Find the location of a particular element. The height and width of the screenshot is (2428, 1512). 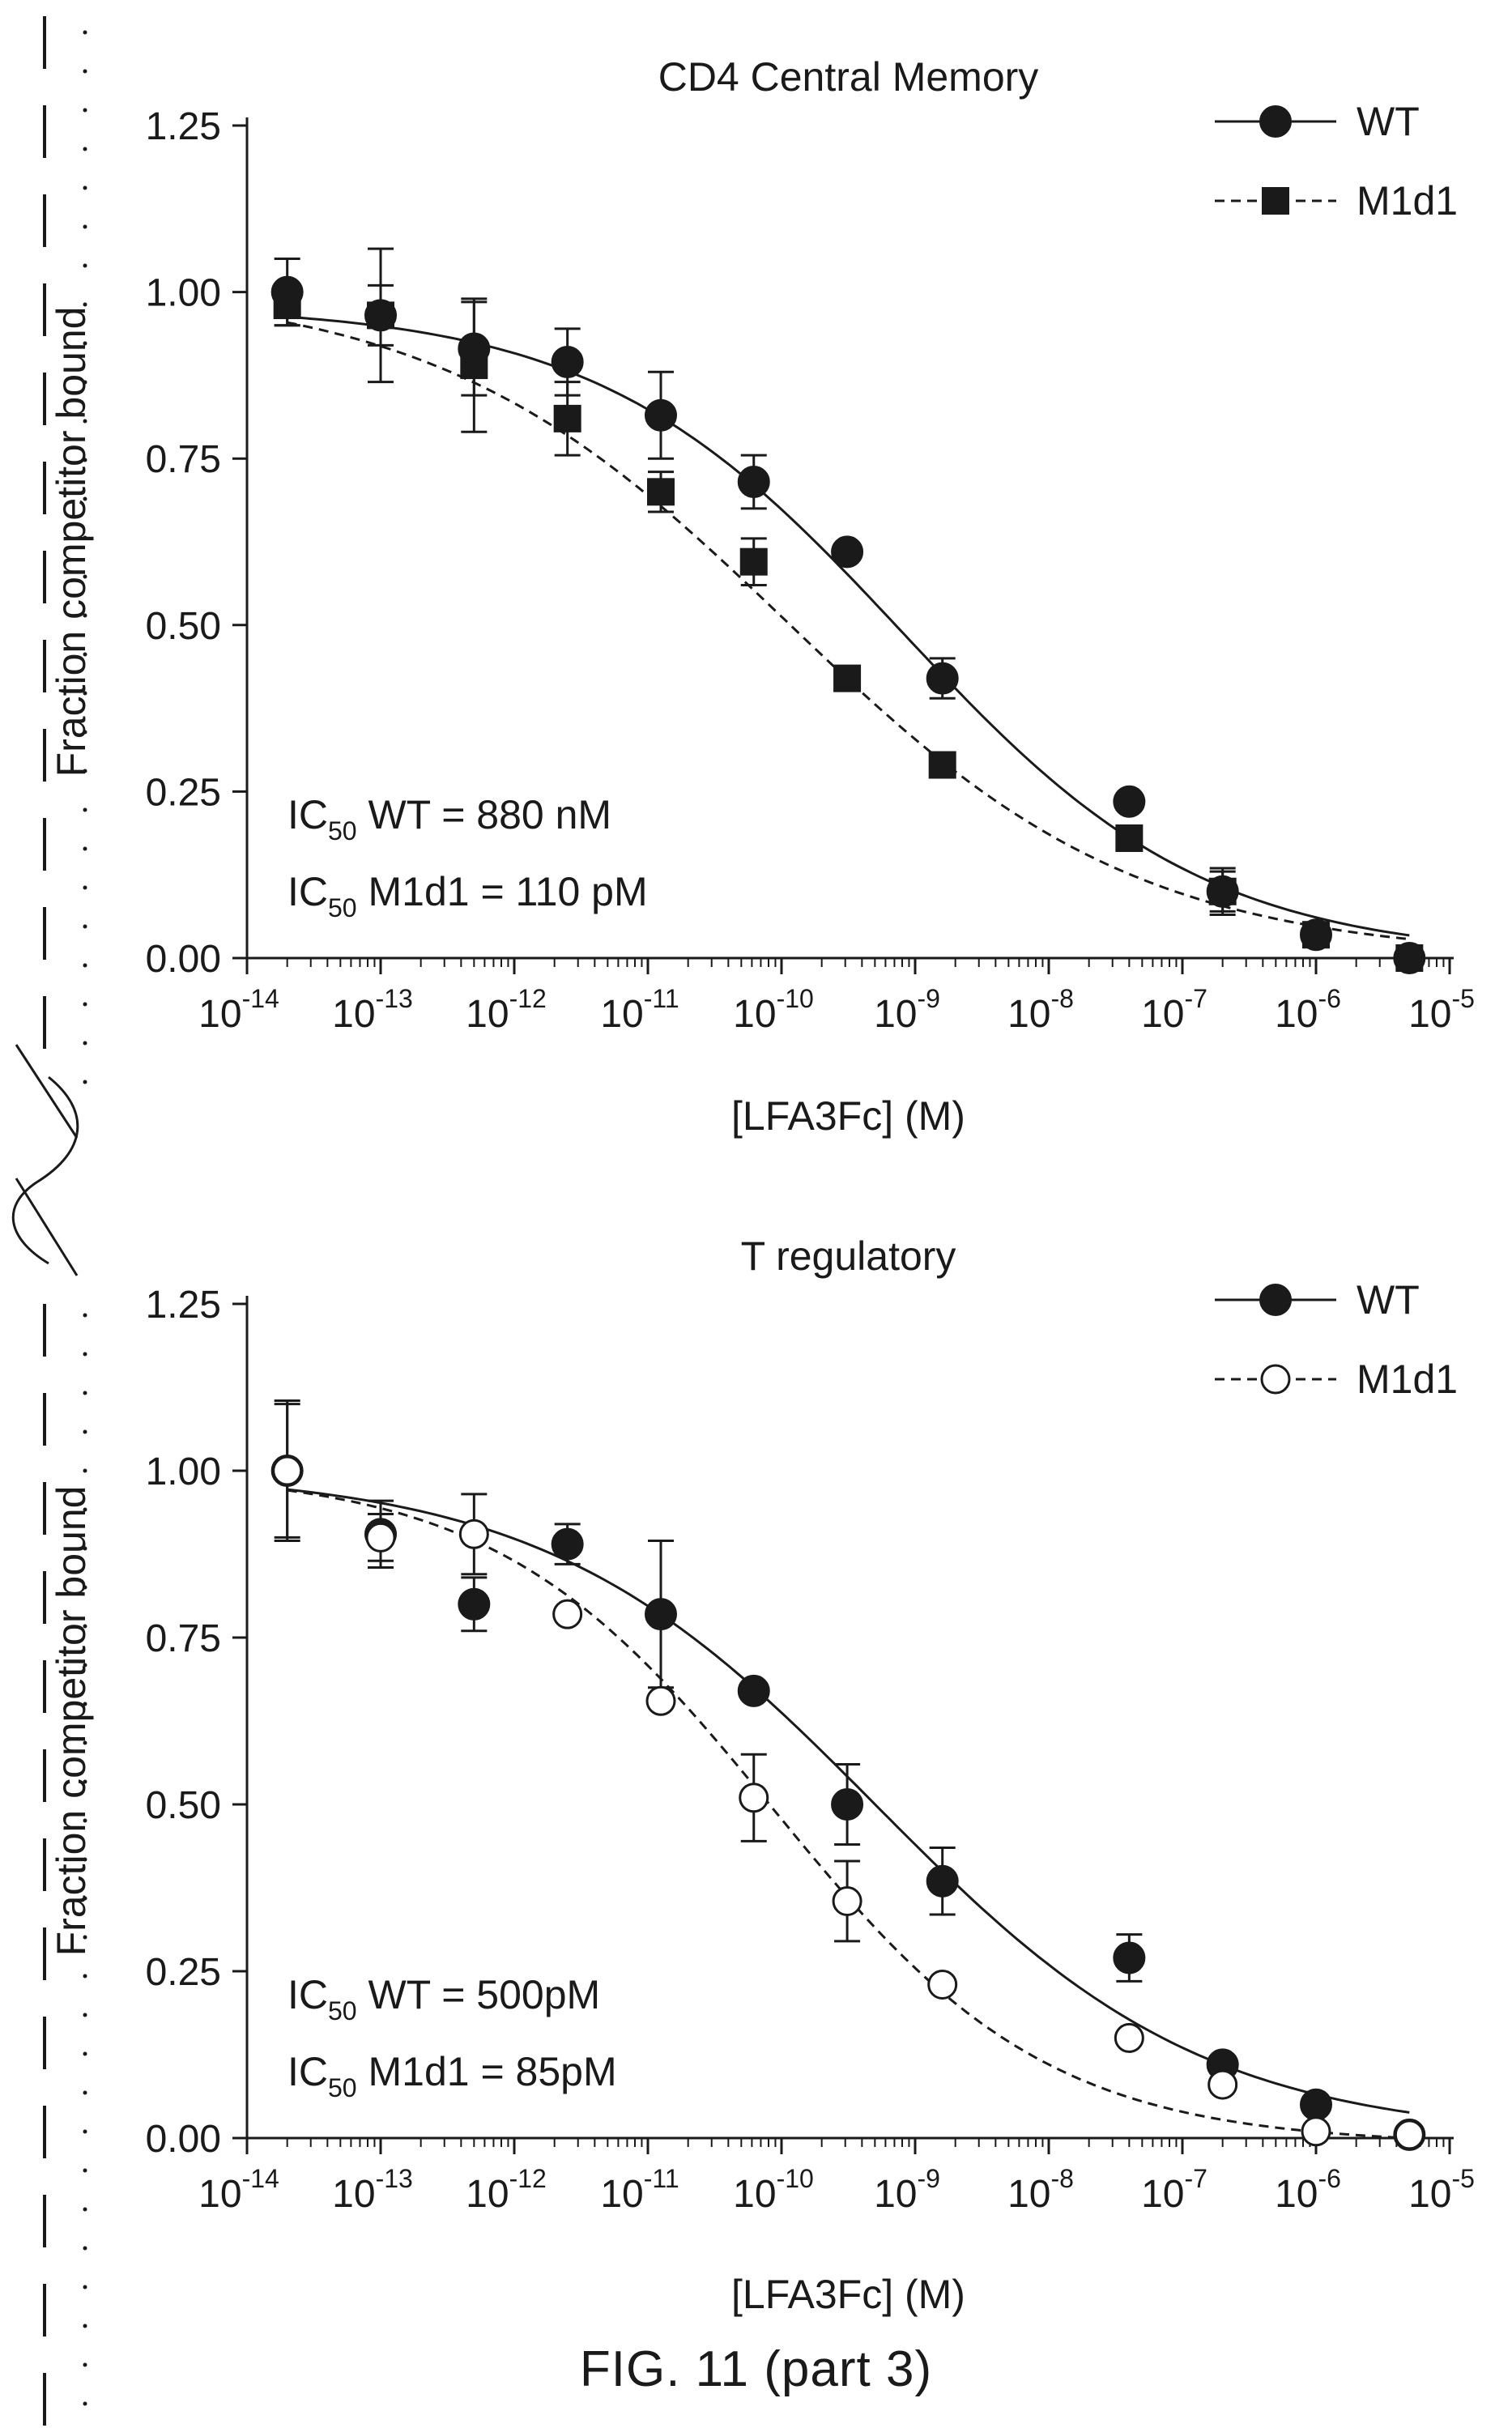

legend-label-wt: WT is located at coordinates (1388, 122).